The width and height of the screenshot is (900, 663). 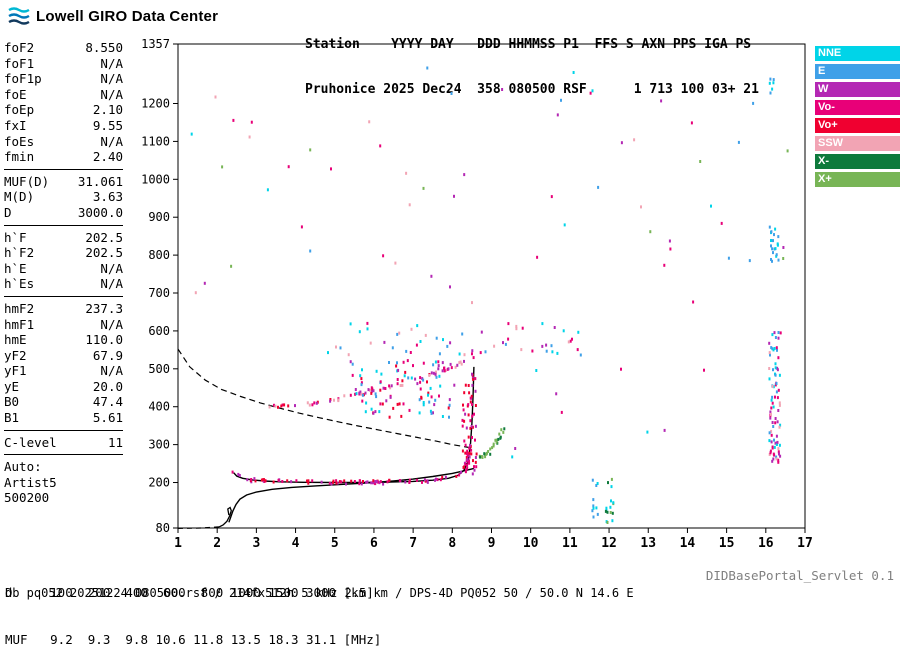 I want to click on readout-group: MUF(D) 31.061 M(D) 3.63 D 3000.0, so click(x=63, y=200).